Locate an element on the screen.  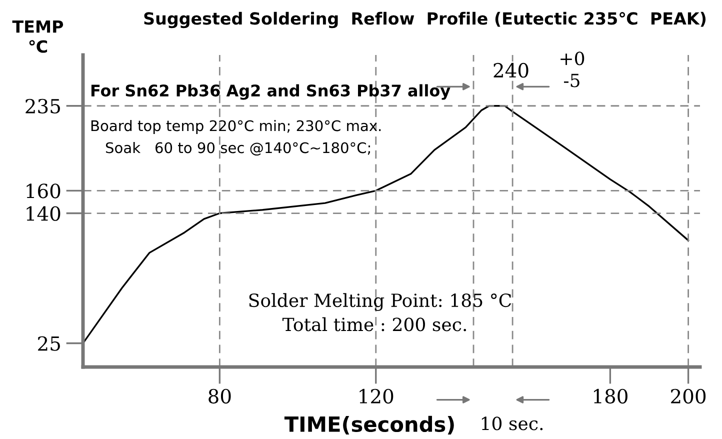
annotation: 240 is located at coordinates (511, 70).